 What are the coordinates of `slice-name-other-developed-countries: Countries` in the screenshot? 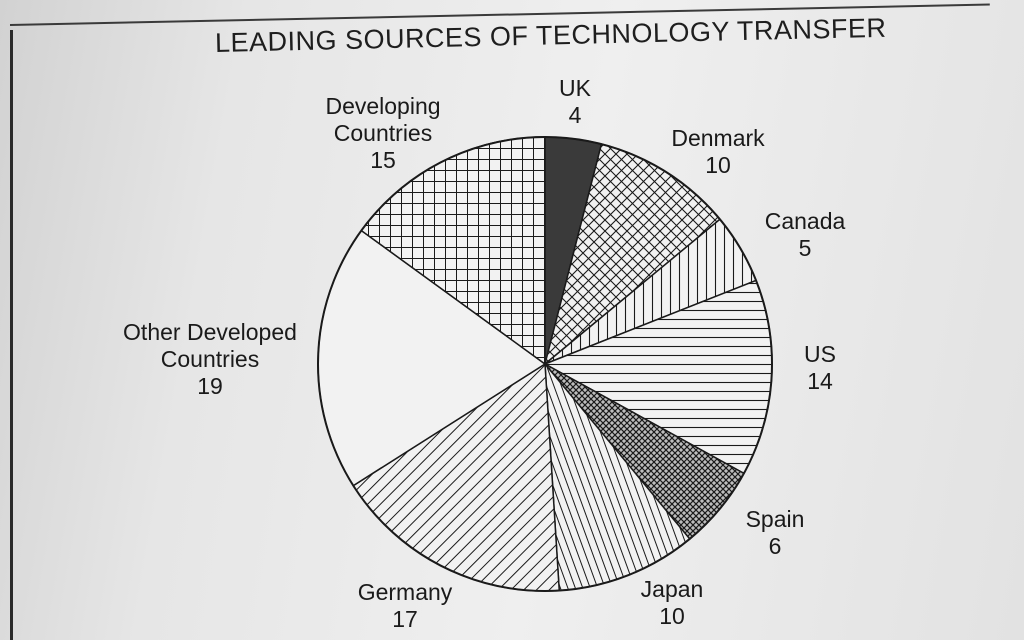 It's located at (210, 359).